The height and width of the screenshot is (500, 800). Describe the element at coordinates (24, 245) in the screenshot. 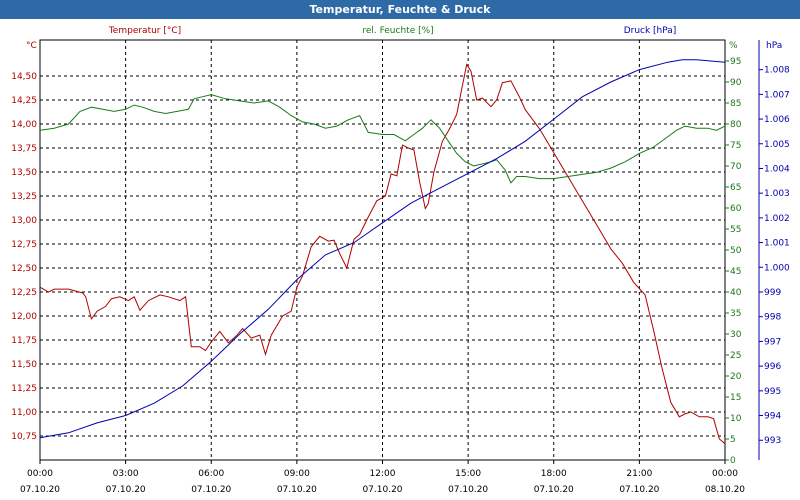

I see `temp-tick-label: 12,75` at that location.